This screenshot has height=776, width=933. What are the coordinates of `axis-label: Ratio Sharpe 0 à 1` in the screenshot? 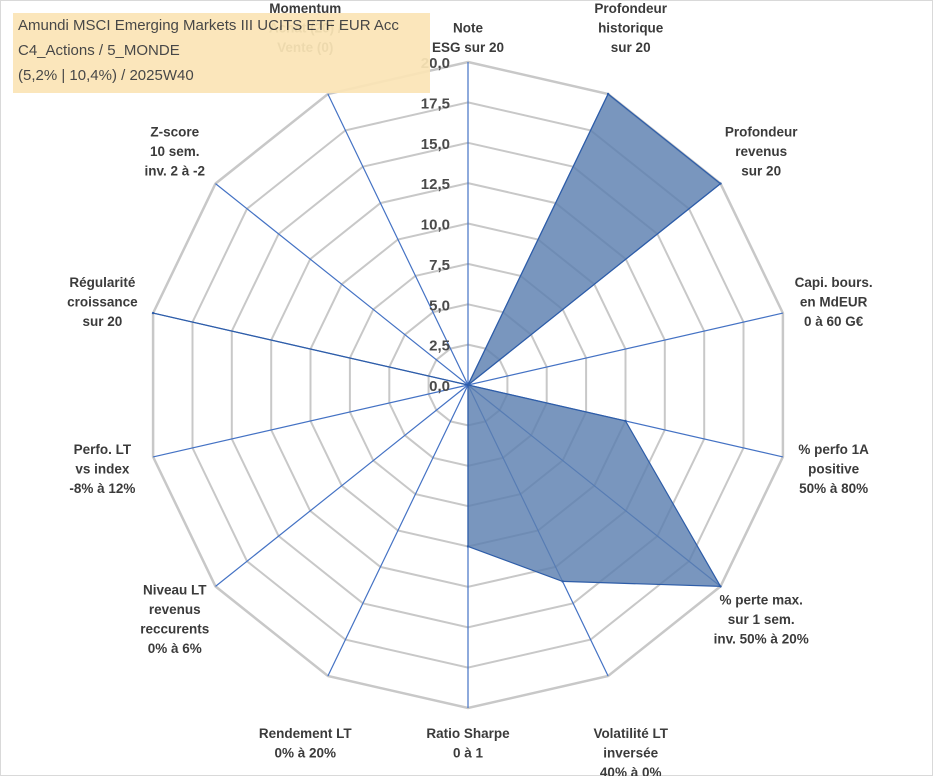 It's located at (468, 743).